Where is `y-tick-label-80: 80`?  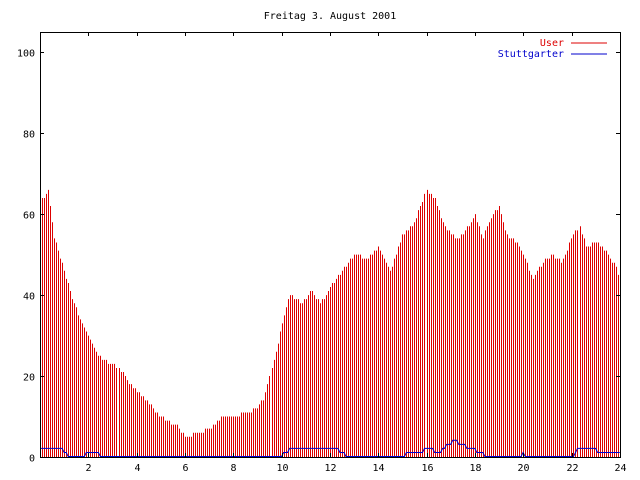
y-tick-label-80: 80 is located at coordinates (29, 135).